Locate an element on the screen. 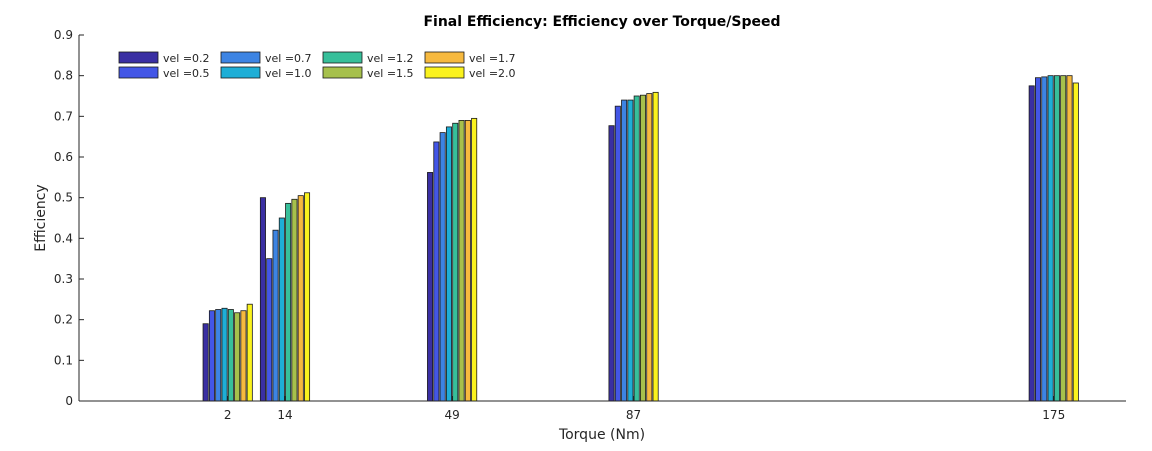 The height and width of the screenshot is (451, 1152). x-tick-label: 175 is located at coordinates (1053, 415).